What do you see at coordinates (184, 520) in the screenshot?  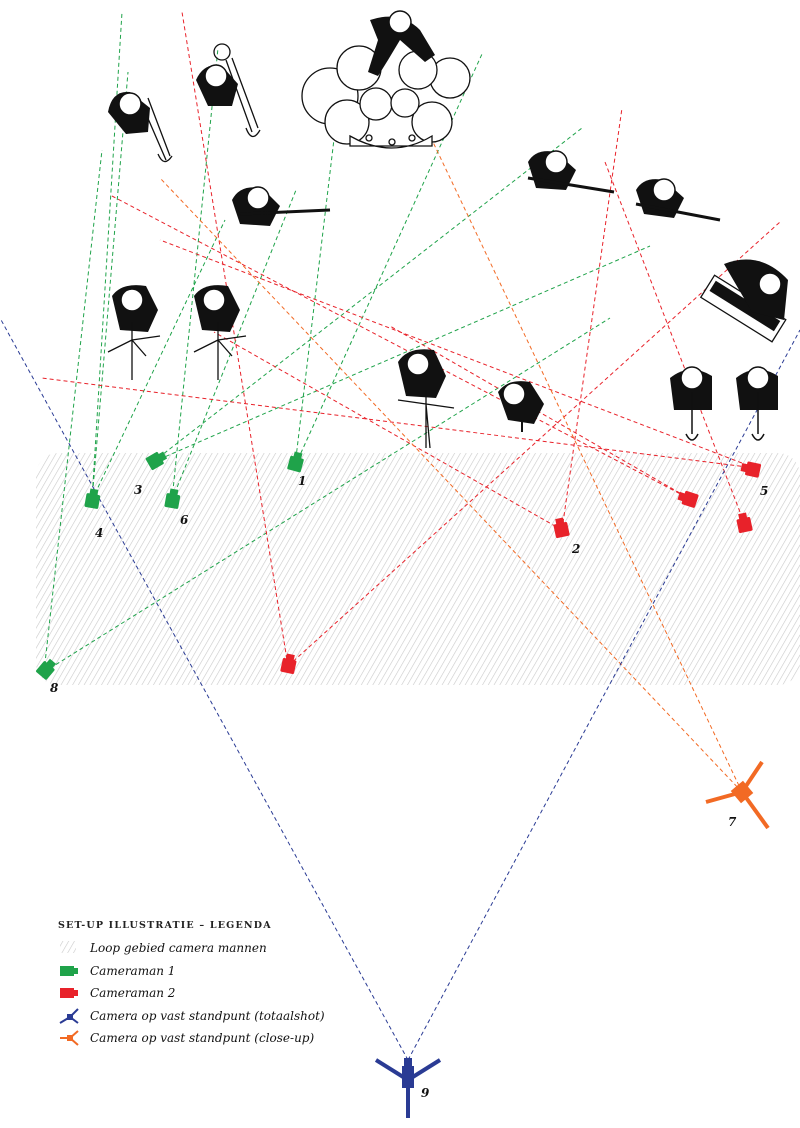 I see `camera-6-number: 6` at bounding box center [184, 520].